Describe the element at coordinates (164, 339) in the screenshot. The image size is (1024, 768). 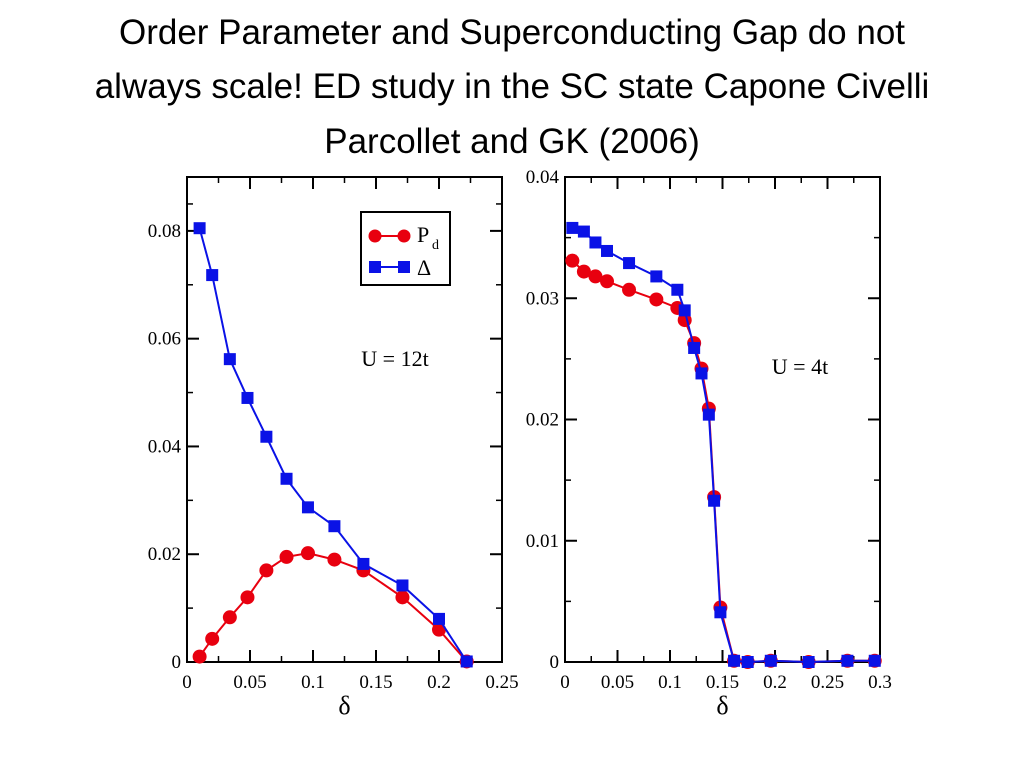
I see `y-tick-label: 0.06` at that location.